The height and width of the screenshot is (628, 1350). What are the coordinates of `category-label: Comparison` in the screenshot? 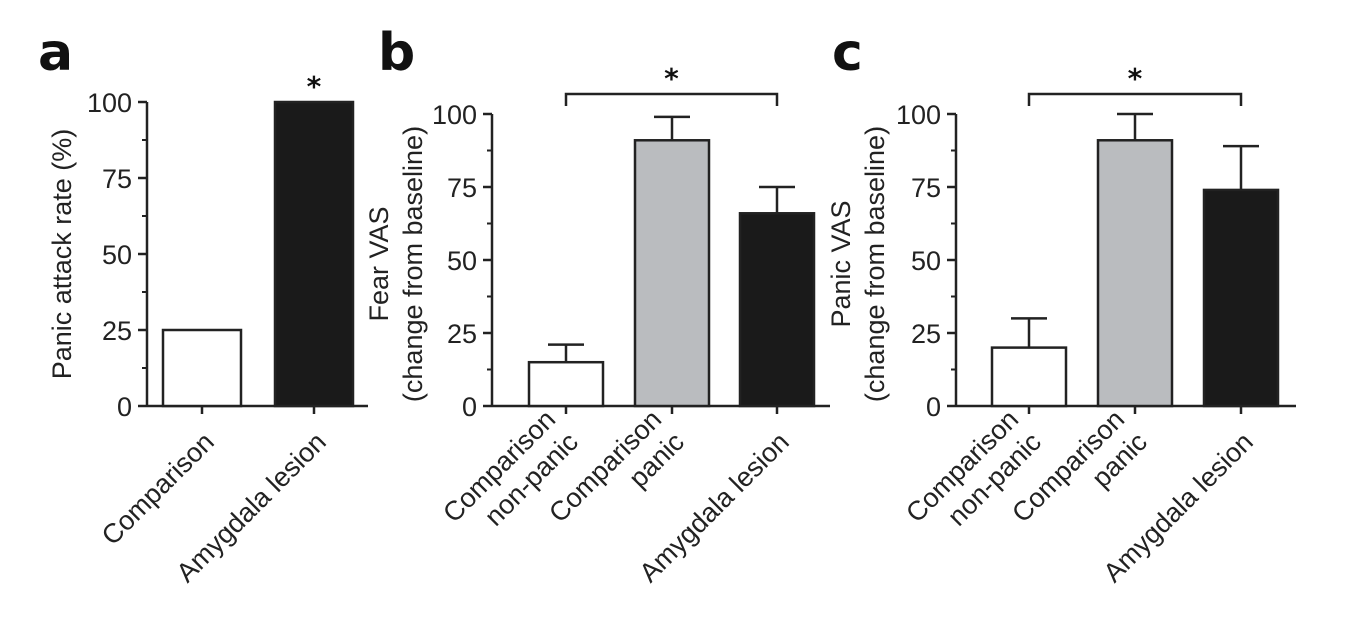 It's located at (158, 489).